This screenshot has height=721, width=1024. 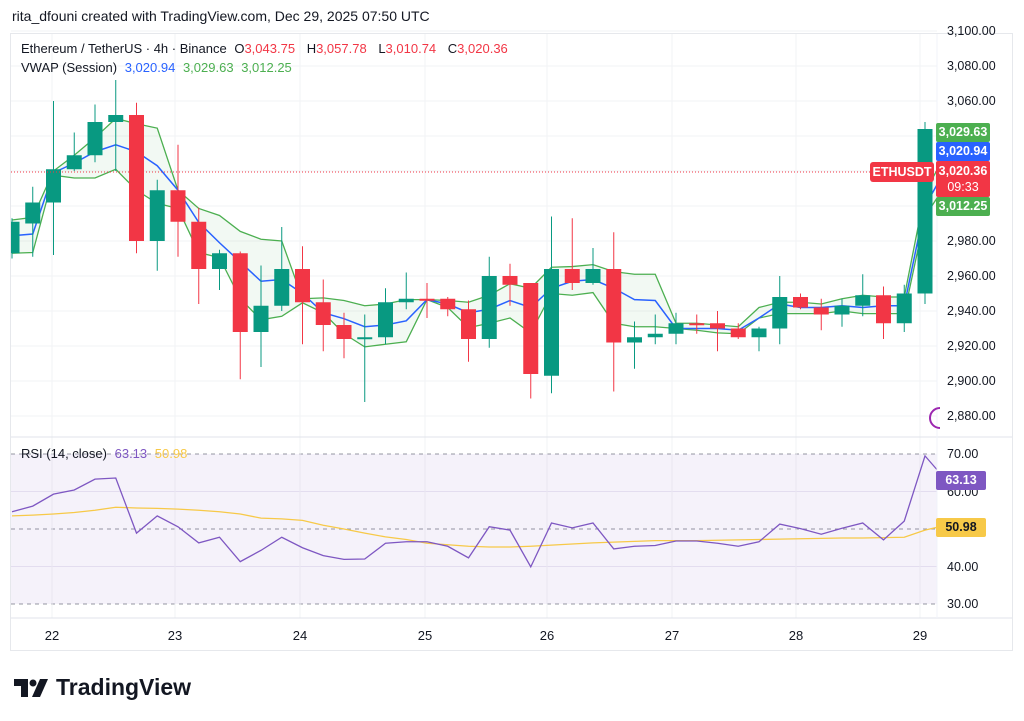 I want to click on rsi-value: 63.13, so click(x=131, y=453).